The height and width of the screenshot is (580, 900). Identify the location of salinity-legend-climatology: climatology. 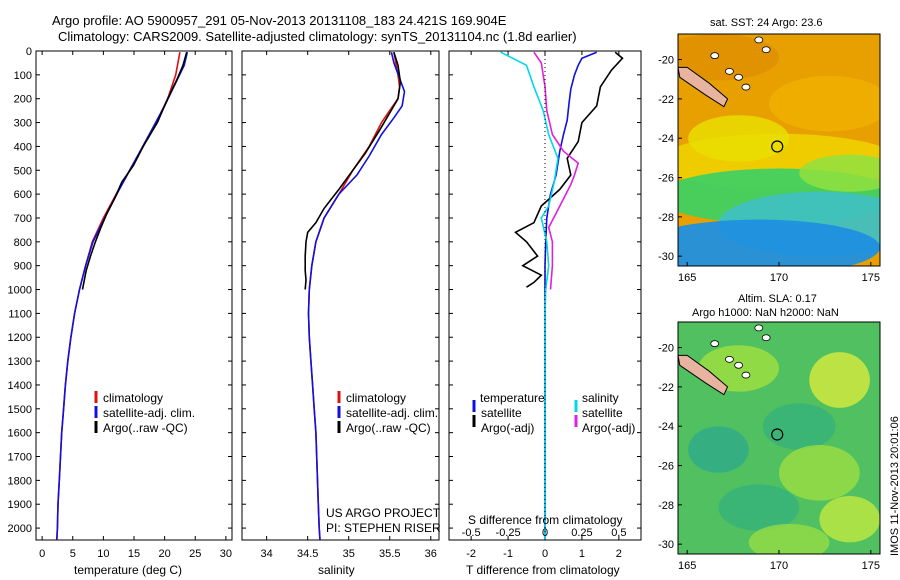
(376, 398).